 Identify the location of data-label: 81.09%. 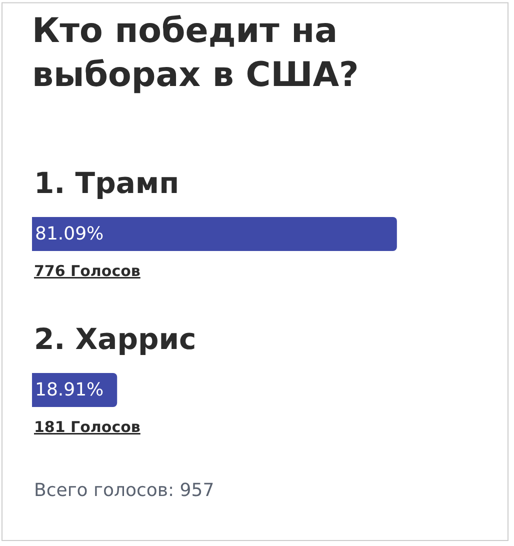
(69, 234).